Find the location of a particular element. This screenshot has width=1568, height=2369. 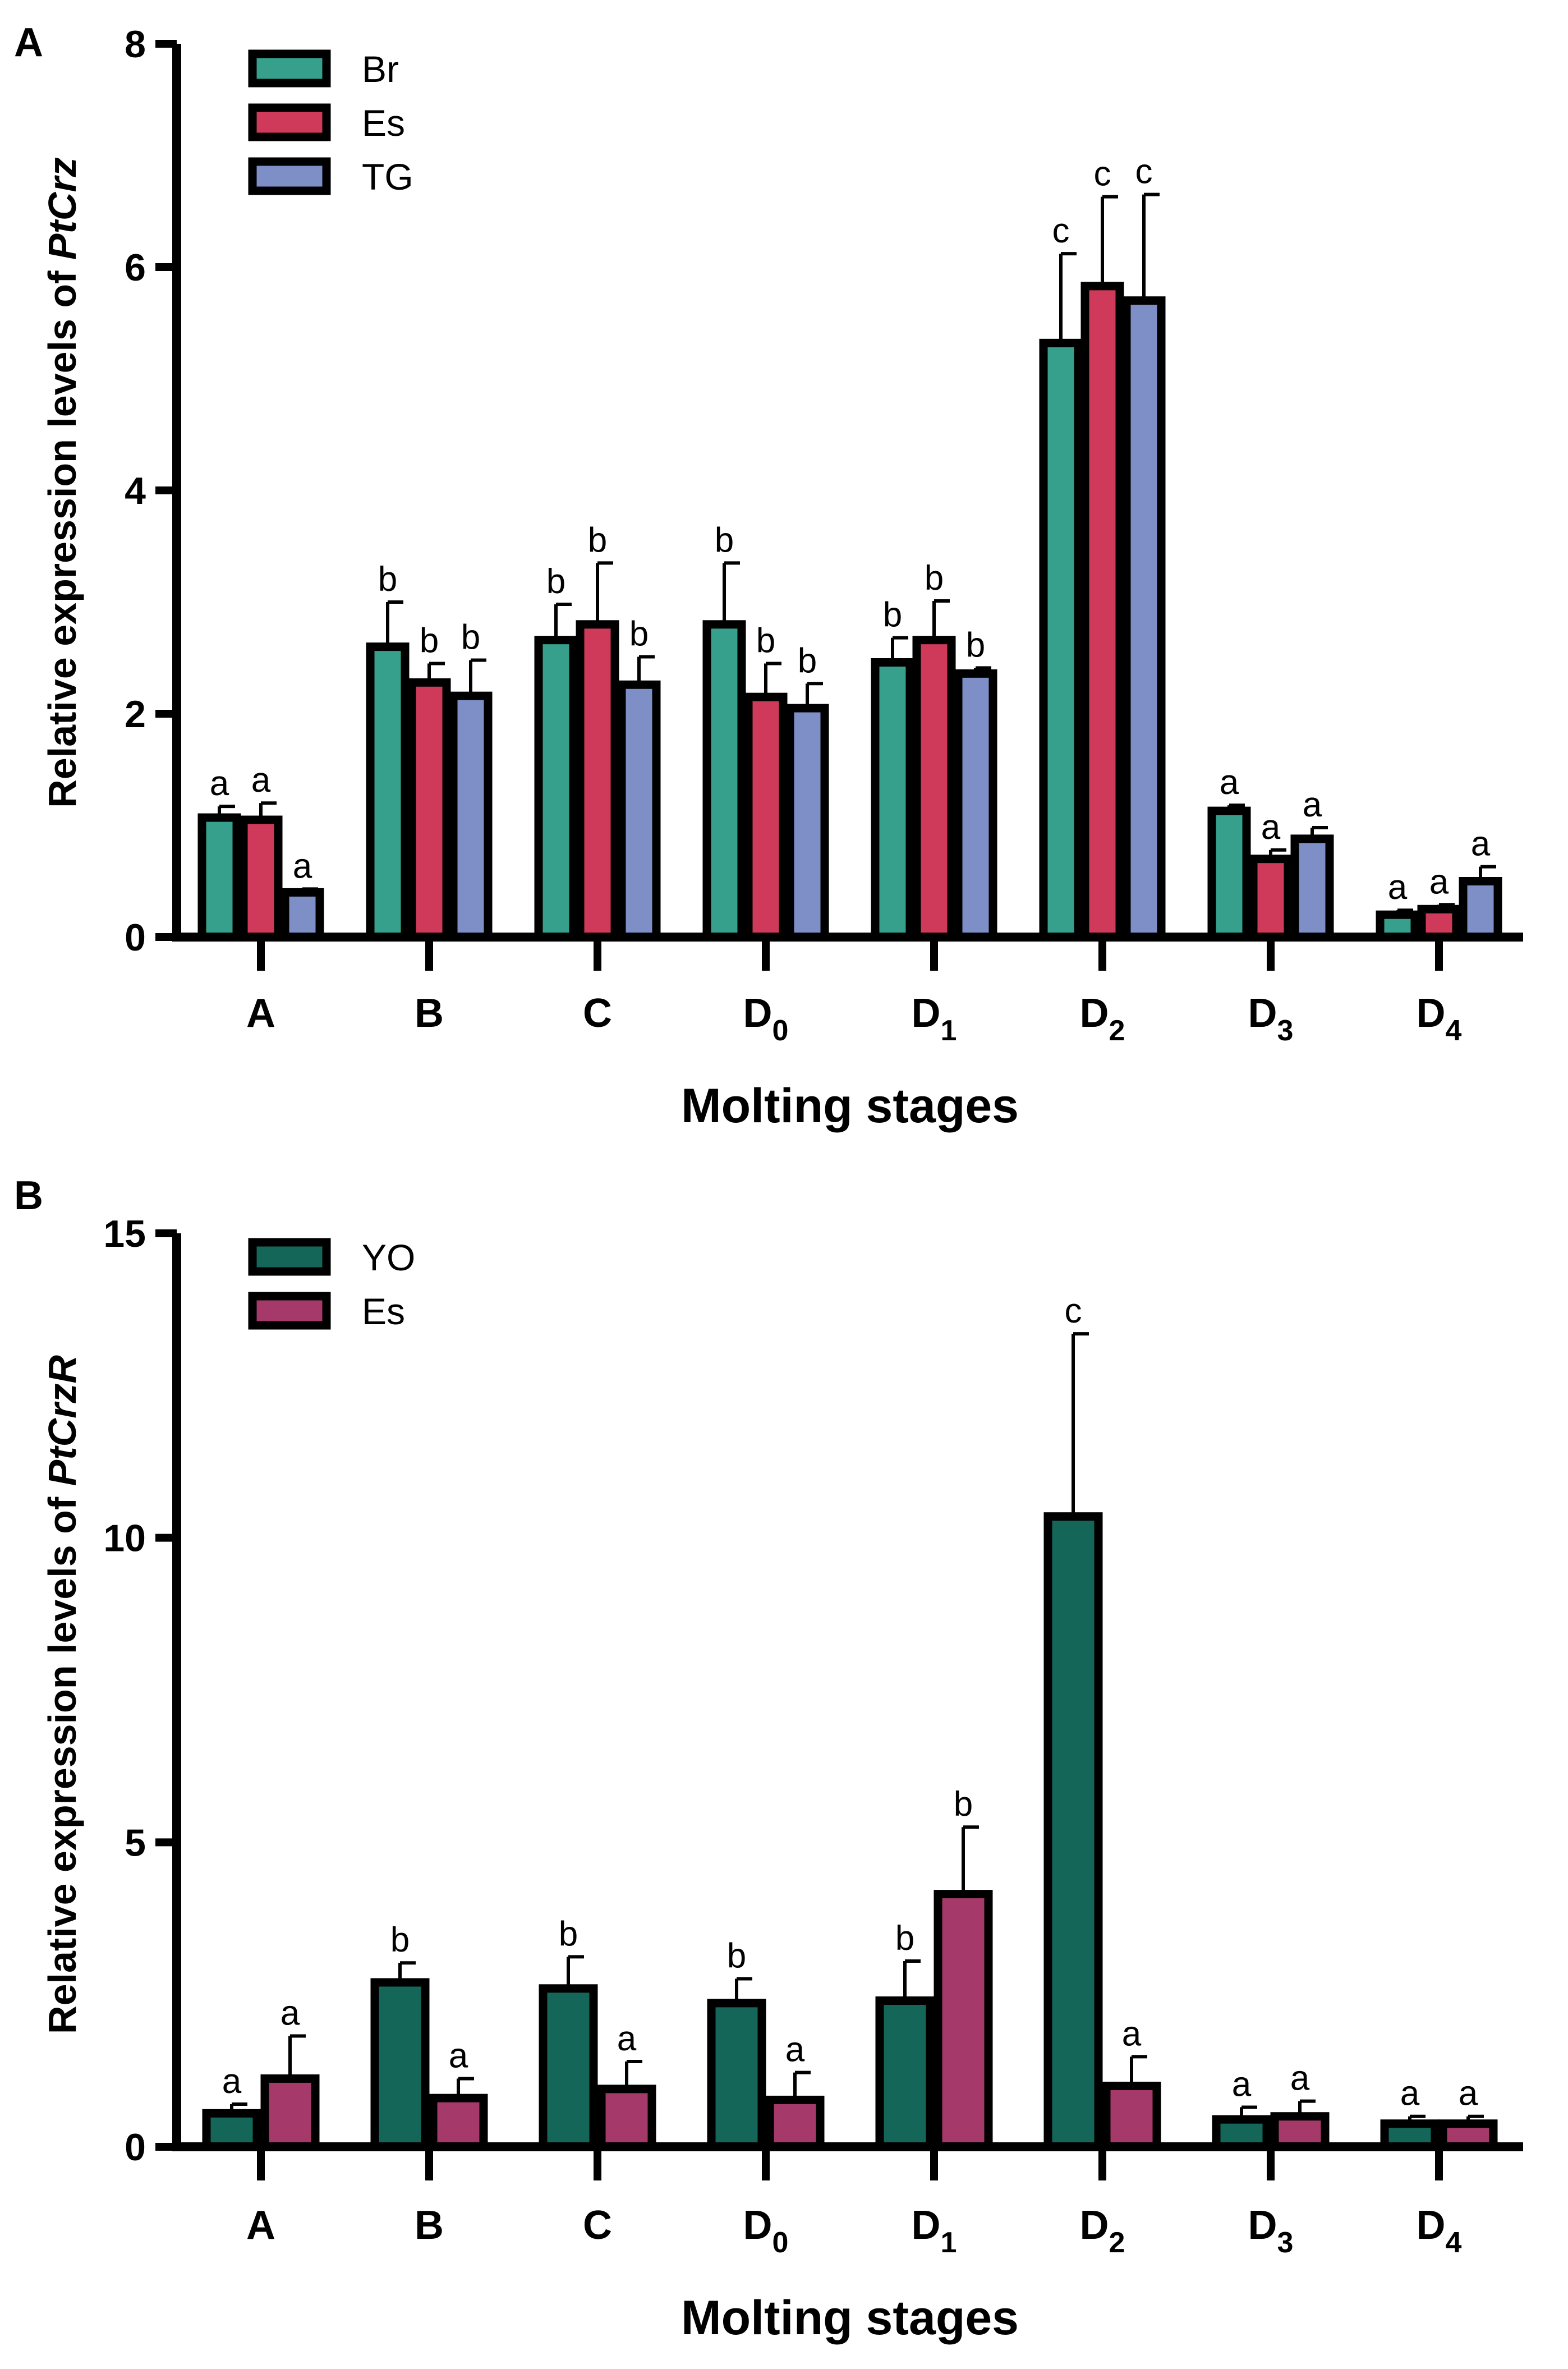

y-tick-label: 15 is located at coordinates (124, 1234).